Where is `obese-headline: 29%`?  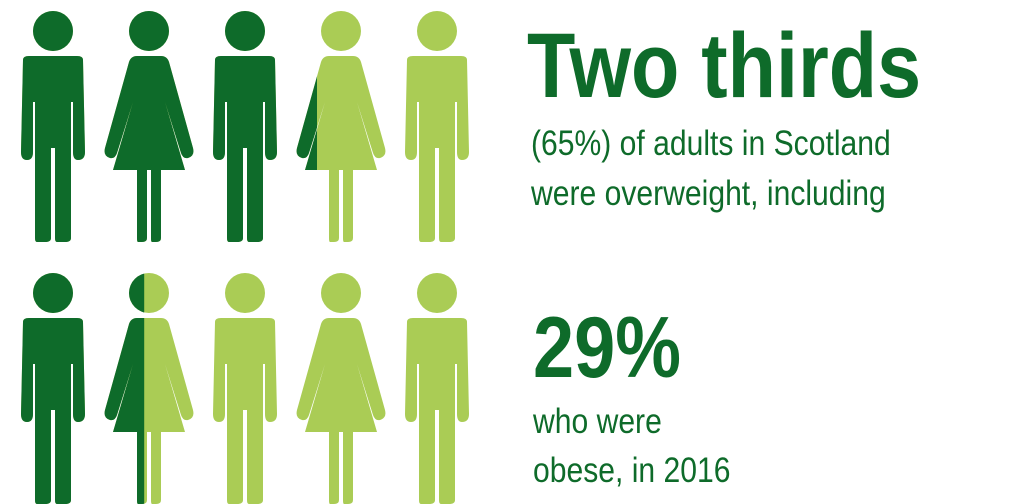
obese-headline: 29% is located at coordinates (607, 348).